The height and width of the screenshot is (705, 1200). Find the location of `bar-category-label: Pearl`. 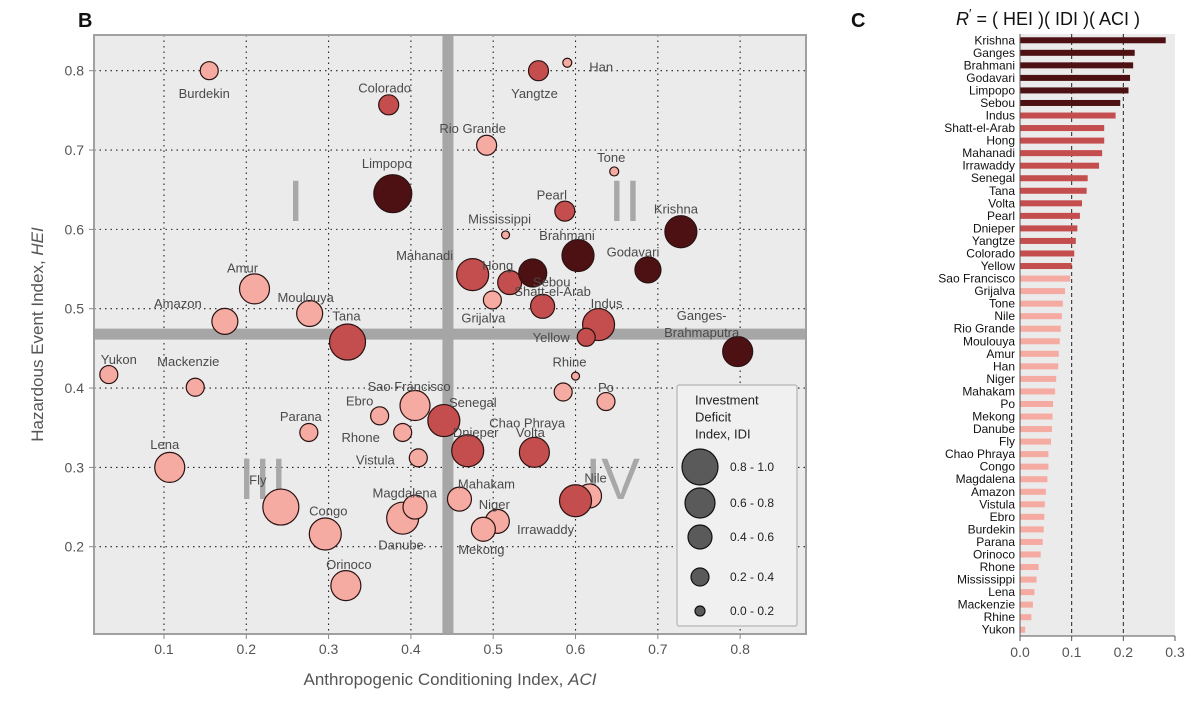

bar-category-label: Pearl is located at coordinates (1001, 216).